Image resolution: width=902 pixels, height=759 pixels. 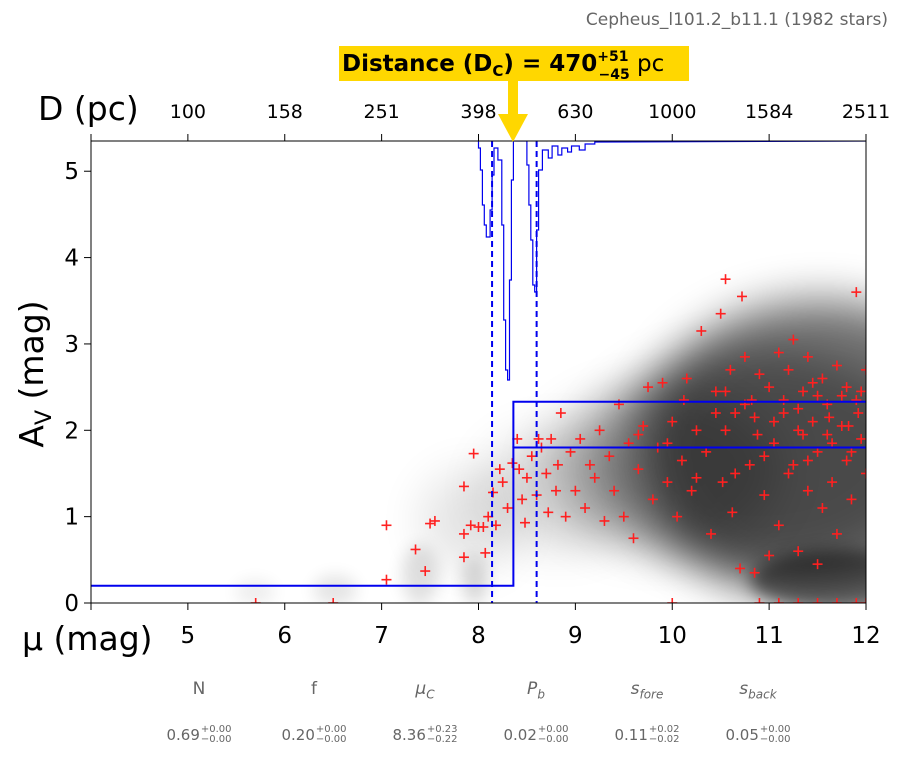 I want to click on top-tick-label: 1000, so click(x=672, y=112).